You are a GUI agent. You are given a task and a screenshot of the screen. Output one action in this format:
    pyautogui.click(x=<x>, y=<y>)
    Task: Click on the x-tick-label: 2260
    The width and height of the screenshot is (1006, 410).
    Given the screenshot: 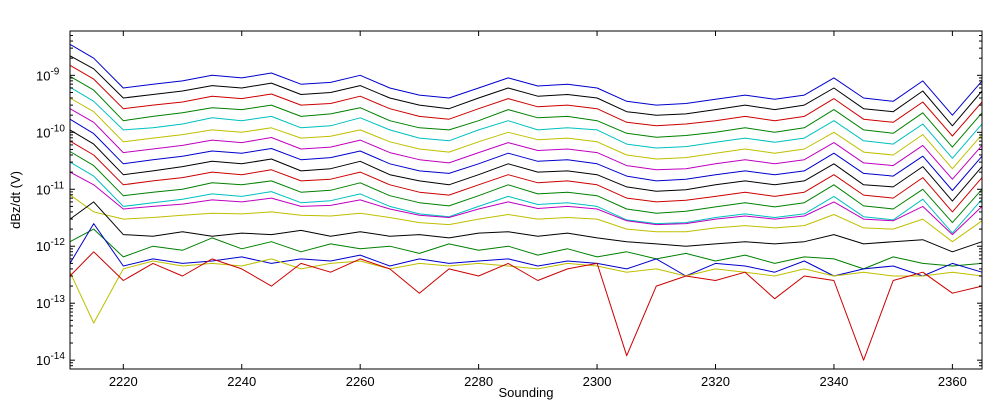 What is the action you would take?
    pyautogui.click(x=360, y=381)
    